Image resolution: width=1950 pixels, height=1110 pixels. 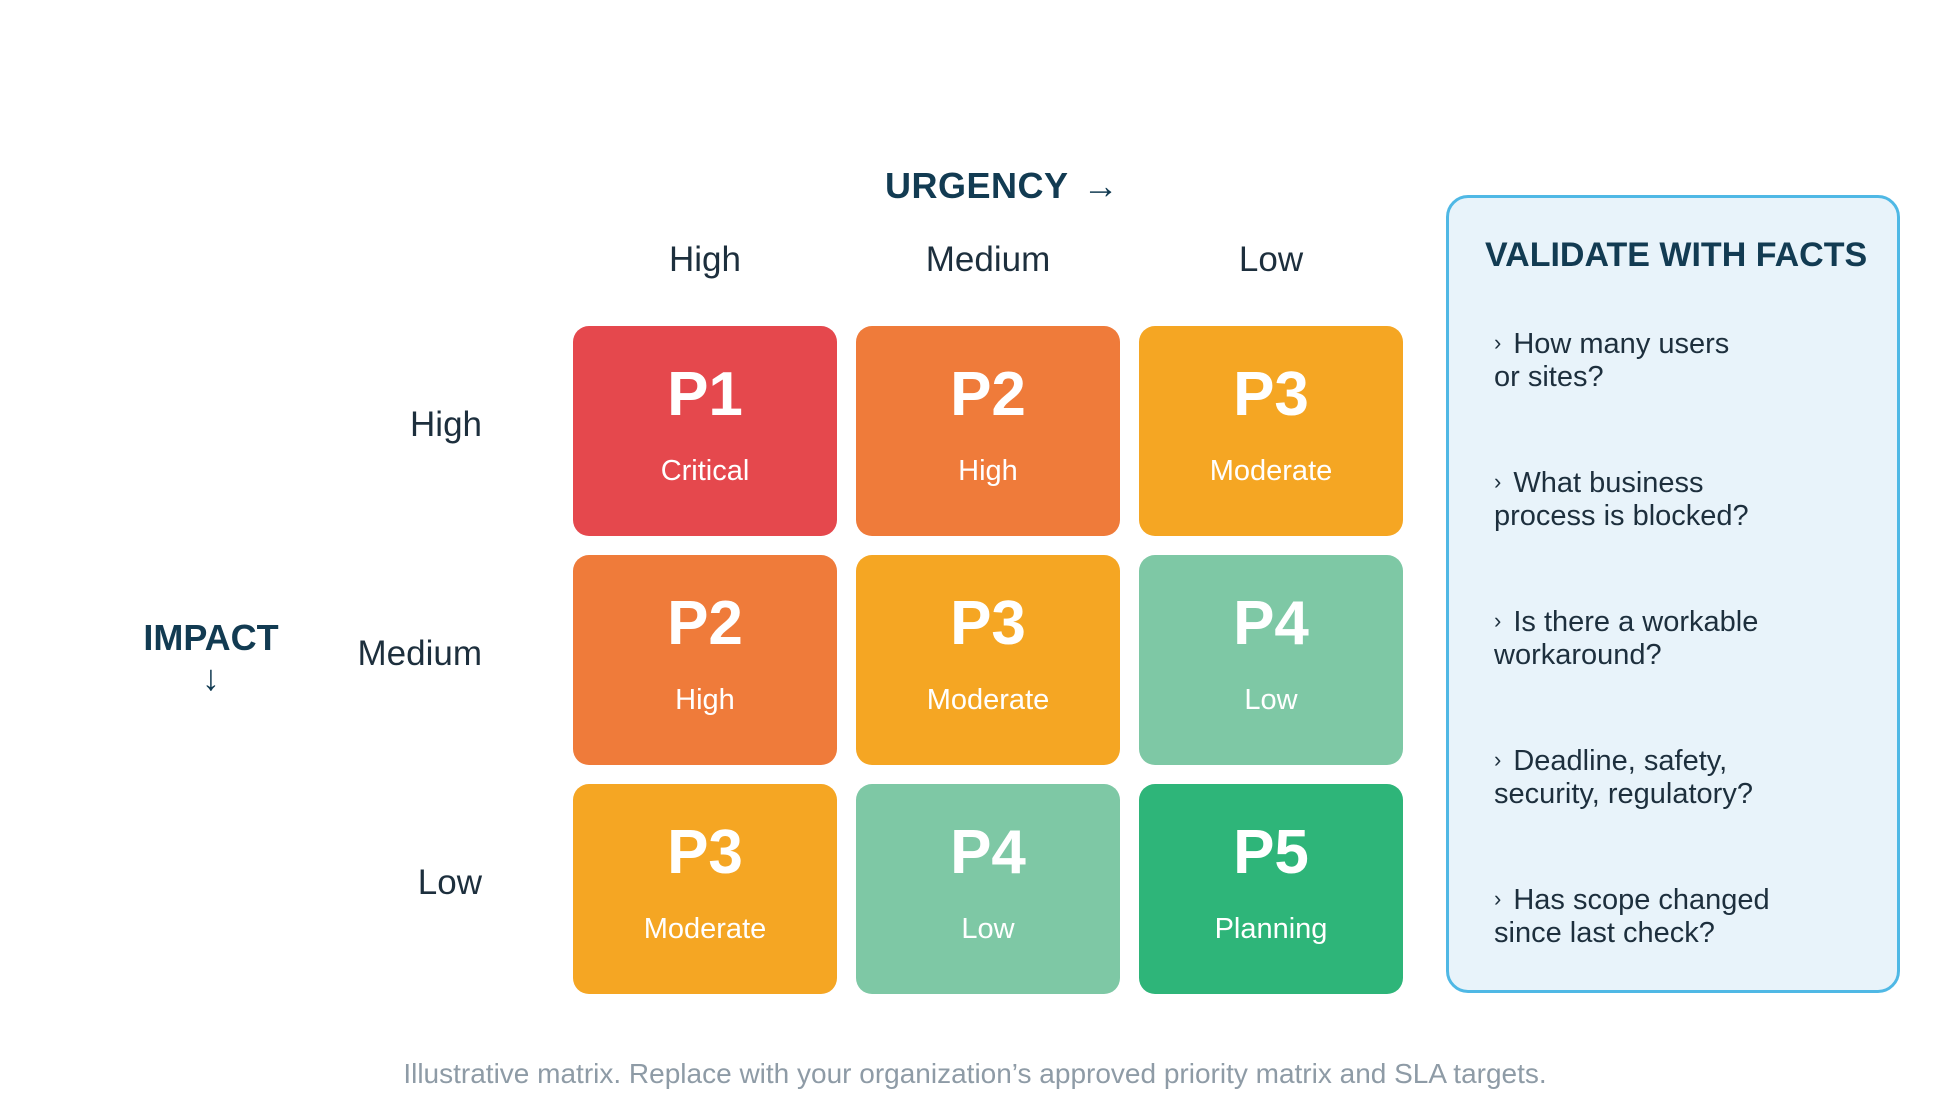 I want to click on matrix-cell-low-low: P5 Planning, so click(x=1271, y=889).